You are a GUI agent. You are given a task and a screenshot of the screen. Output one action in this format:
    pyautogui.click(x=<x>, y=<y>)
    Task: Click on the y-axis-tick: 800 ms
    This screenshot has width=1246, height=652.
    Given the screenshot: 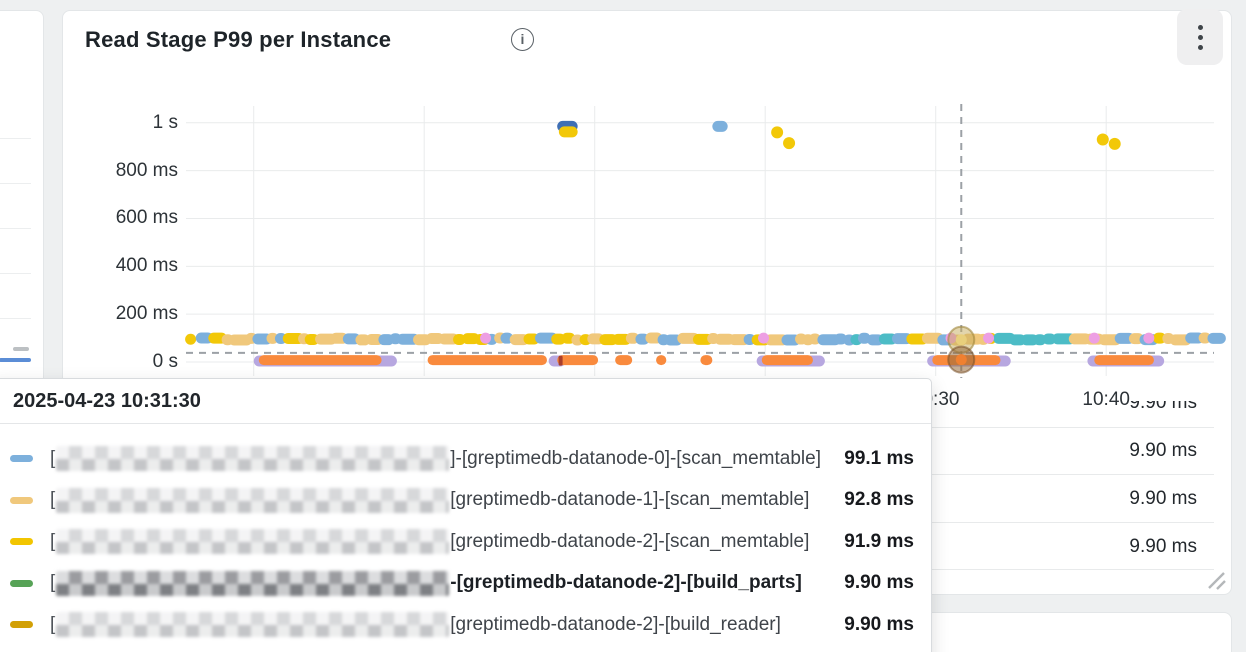 What is the action you would take?
    pyautogui.click(x=146, y=170)
    